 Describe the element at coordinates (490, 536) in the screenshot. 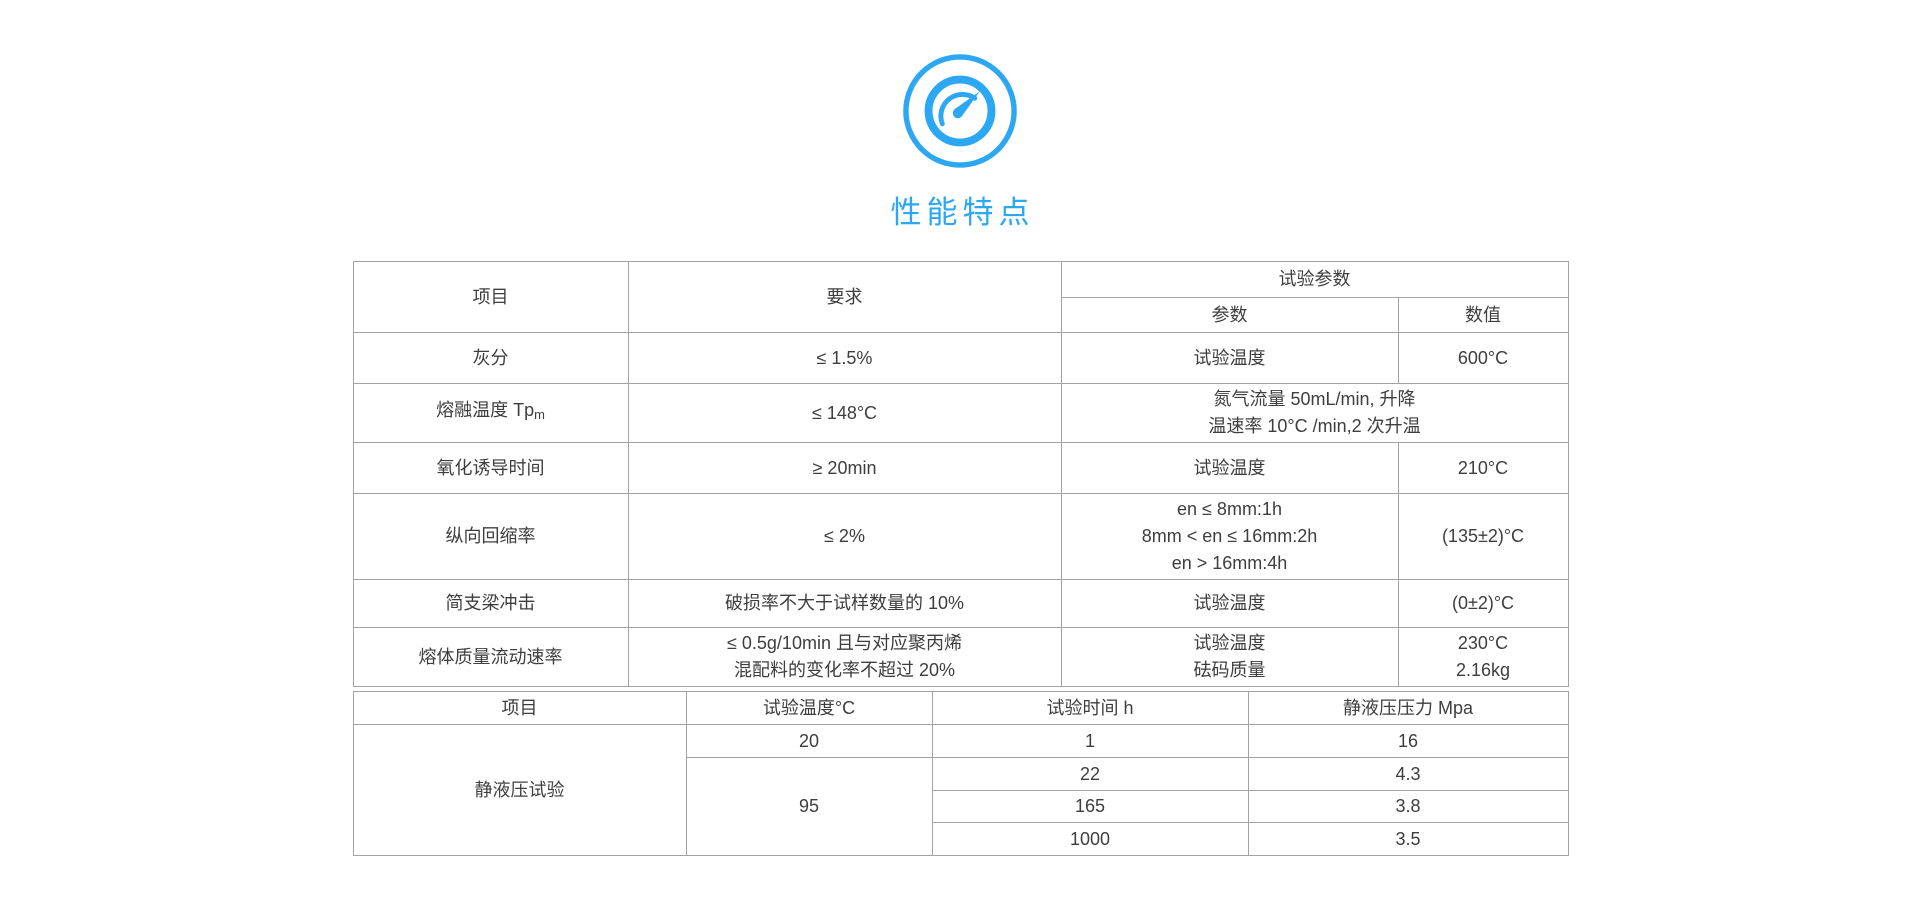

I see `cell-item: 纵向回缩率` at that location.